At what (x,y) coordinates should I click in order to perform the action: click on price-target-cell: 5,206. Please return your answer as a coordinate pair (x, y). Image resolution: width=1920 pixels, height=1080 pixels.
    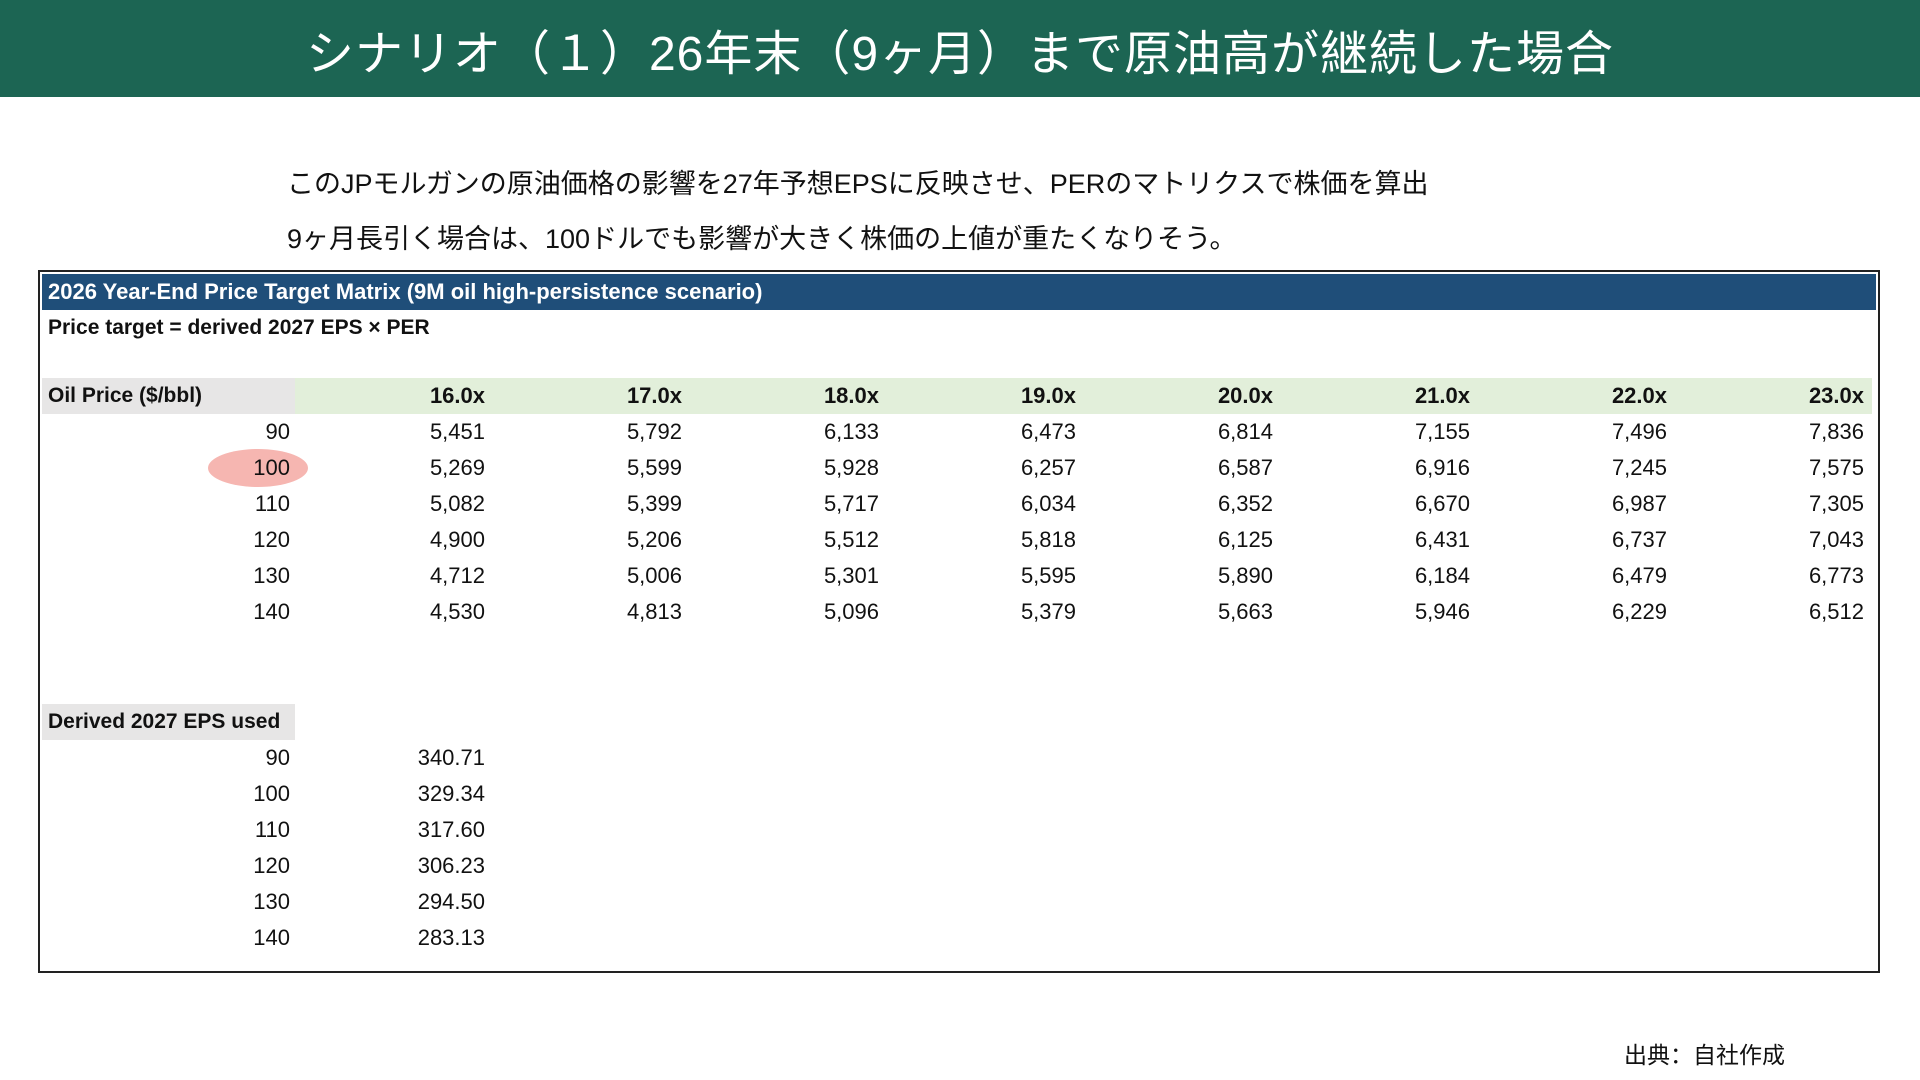
    Looking at the image, I should click on (654, 539).